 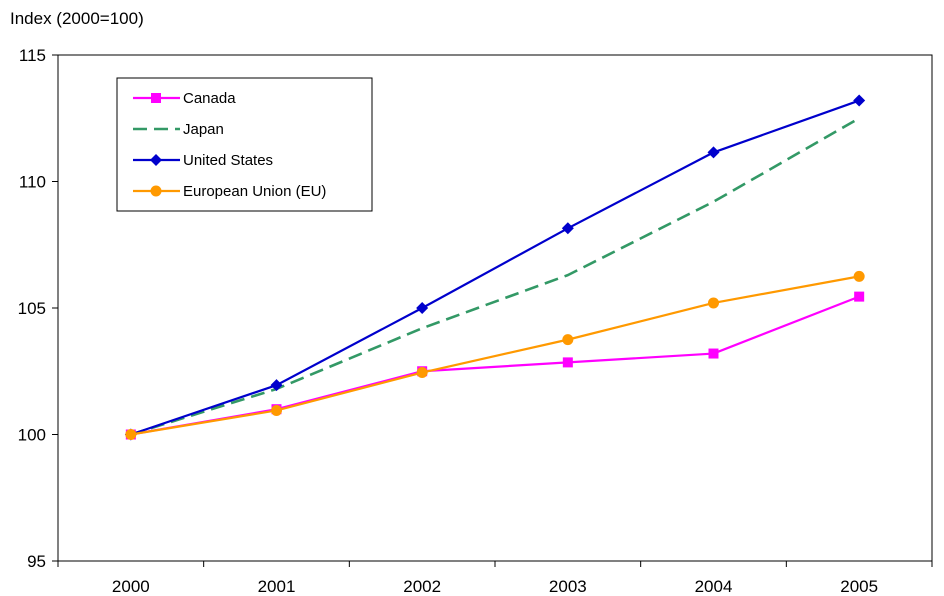 I want to click on x-tick-label: 2003, so click(x=568, y=586).